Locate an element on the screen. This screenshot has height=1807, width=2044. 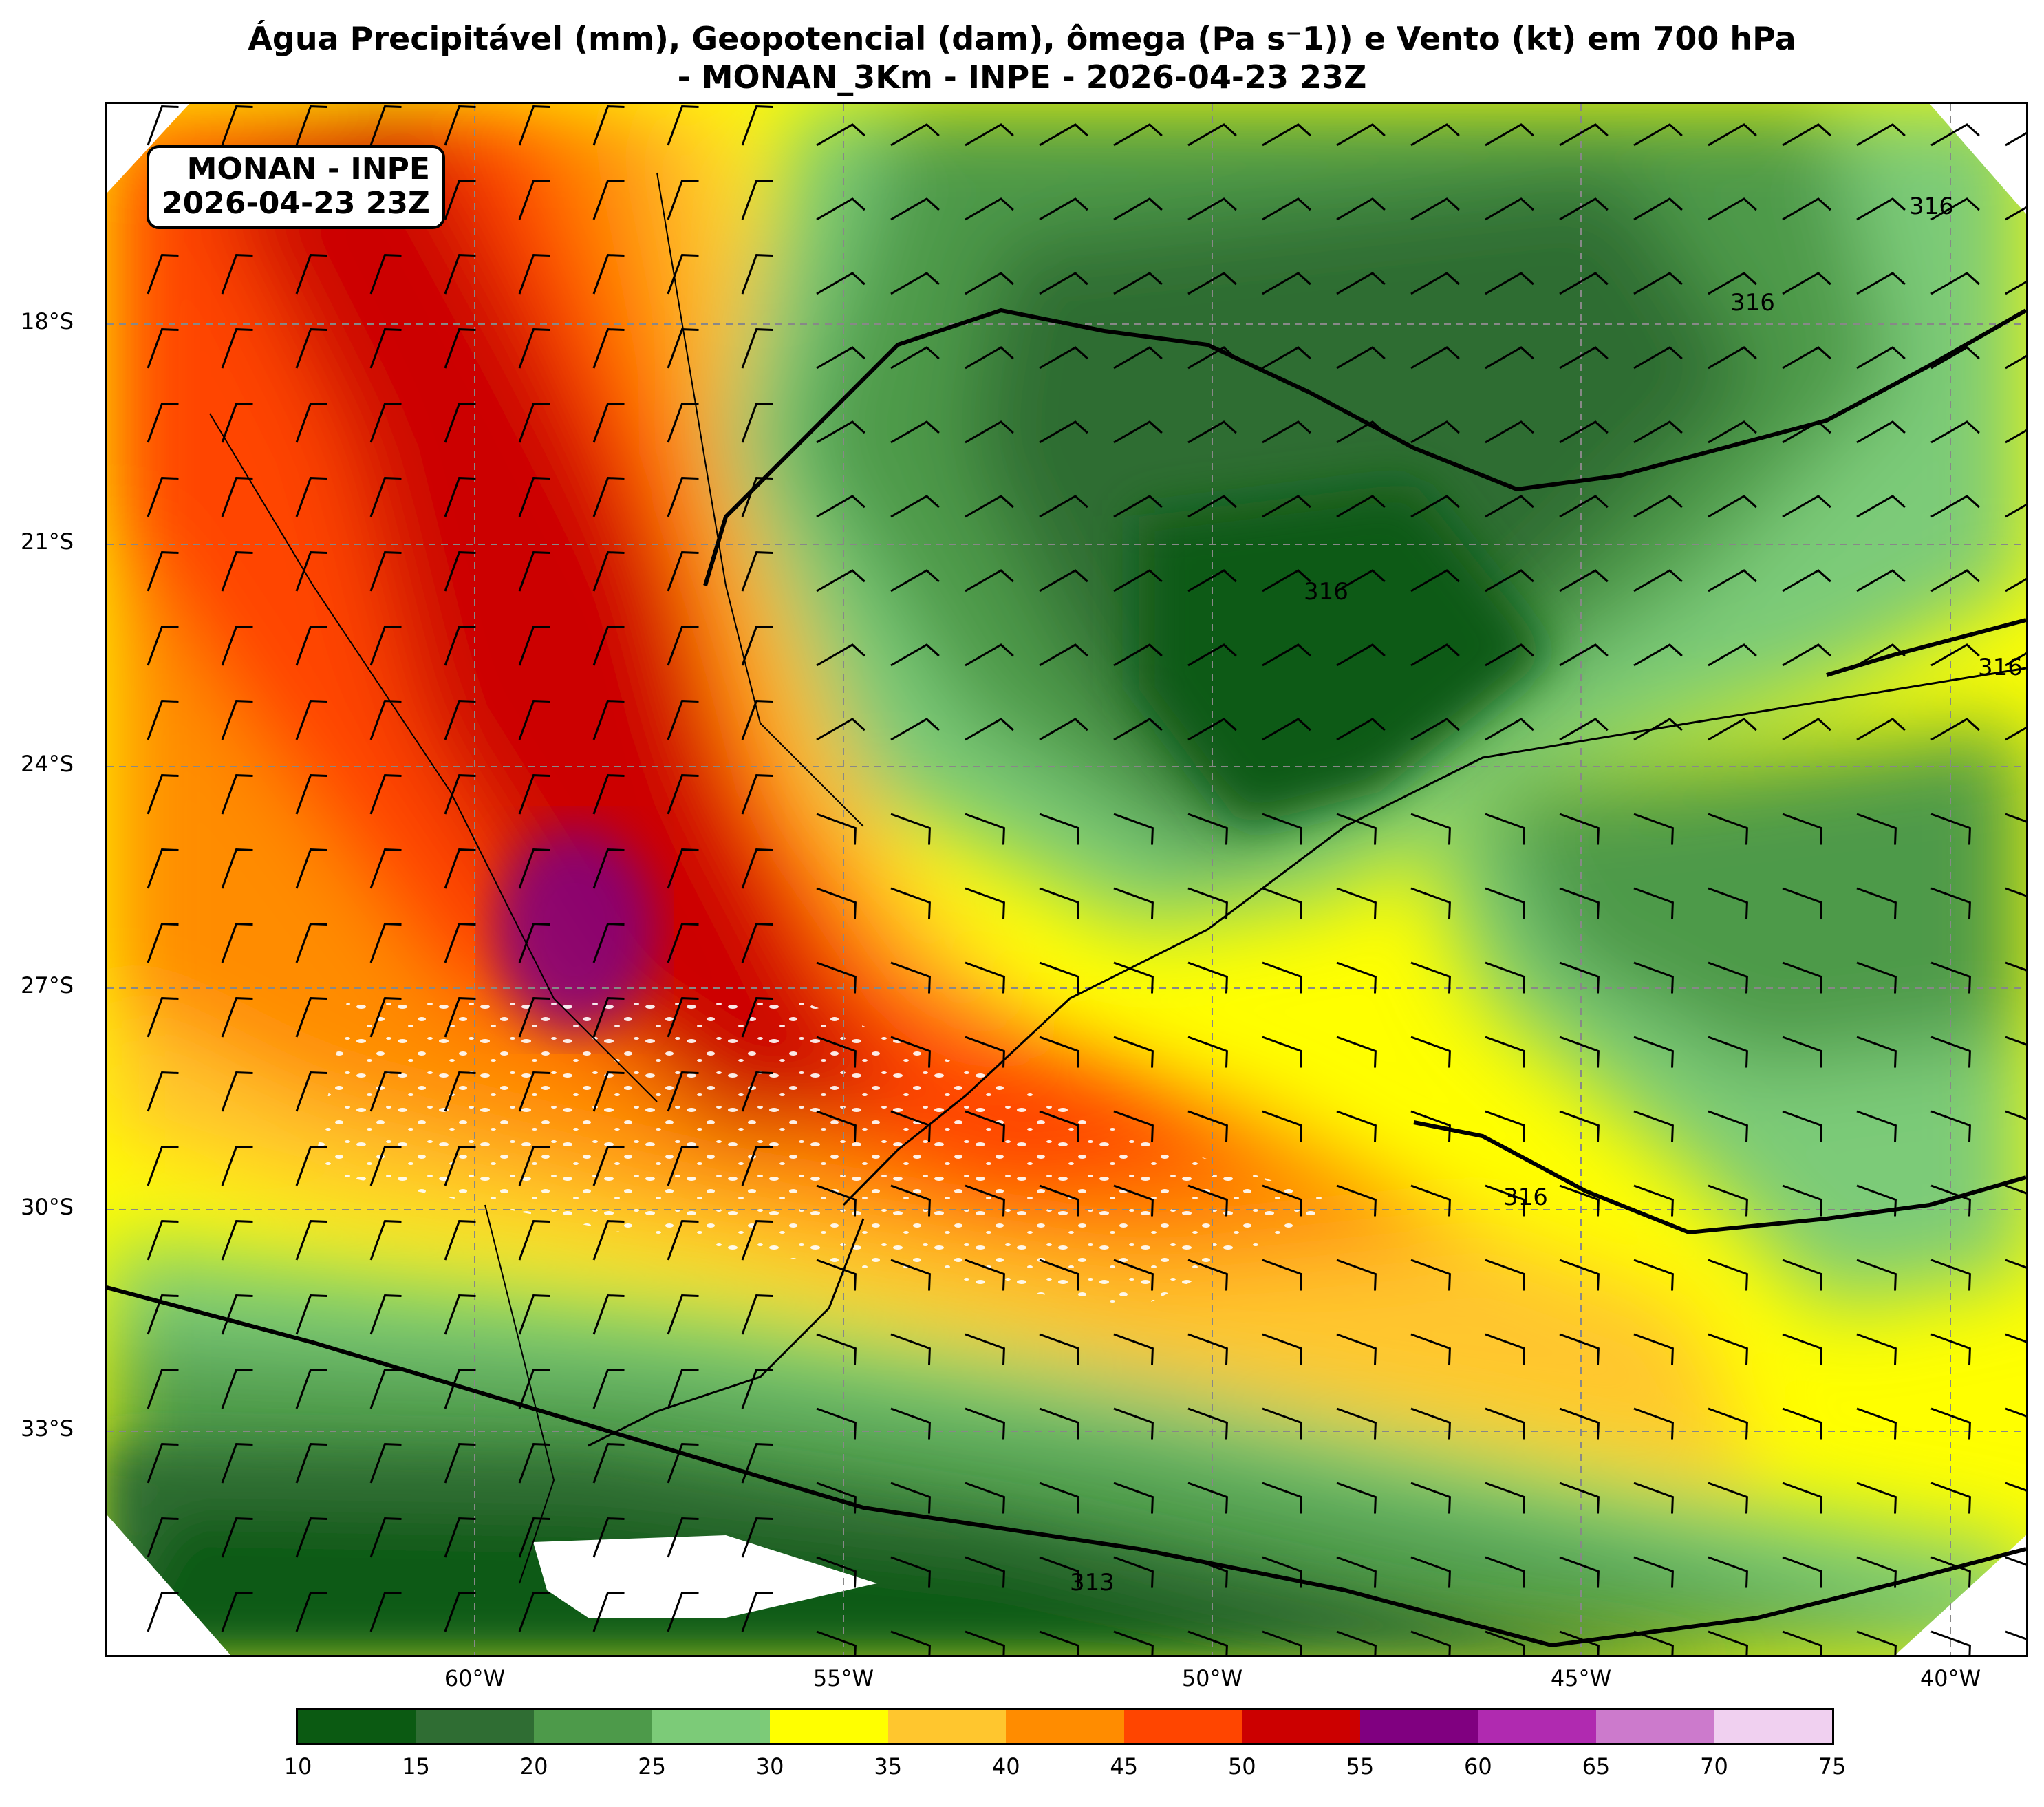
domain-corner-se is located at coordinates (1960, 1595).